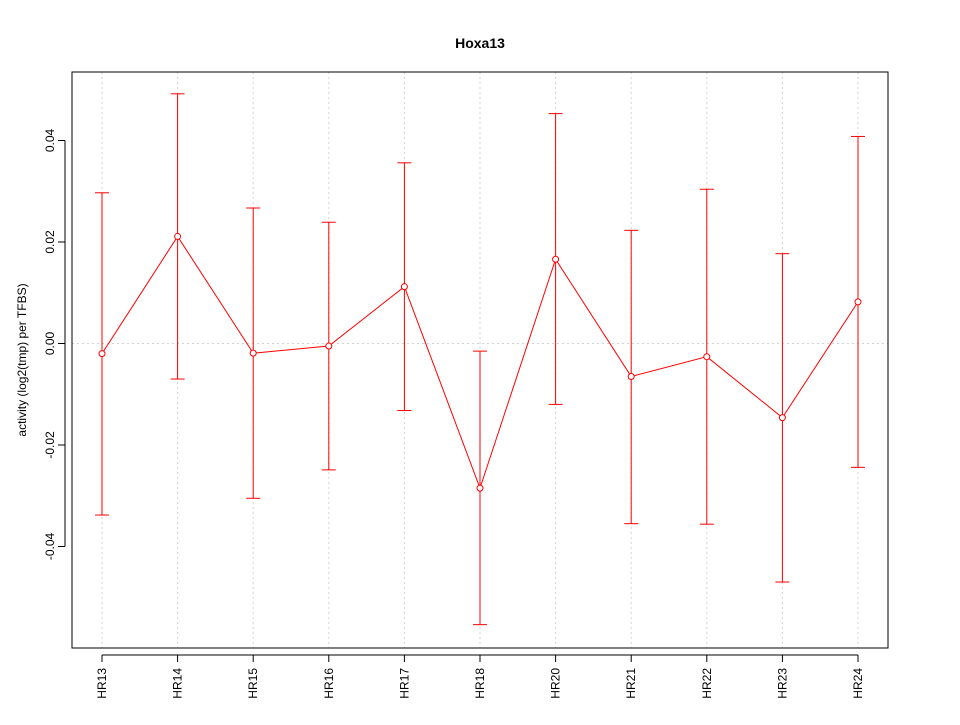 Image resolution: width=960 pixels, height=725 pixels. Describe the element at coordinates (50, 141) in the screenshot. I see `y-tick-label: 0.04` at that location.